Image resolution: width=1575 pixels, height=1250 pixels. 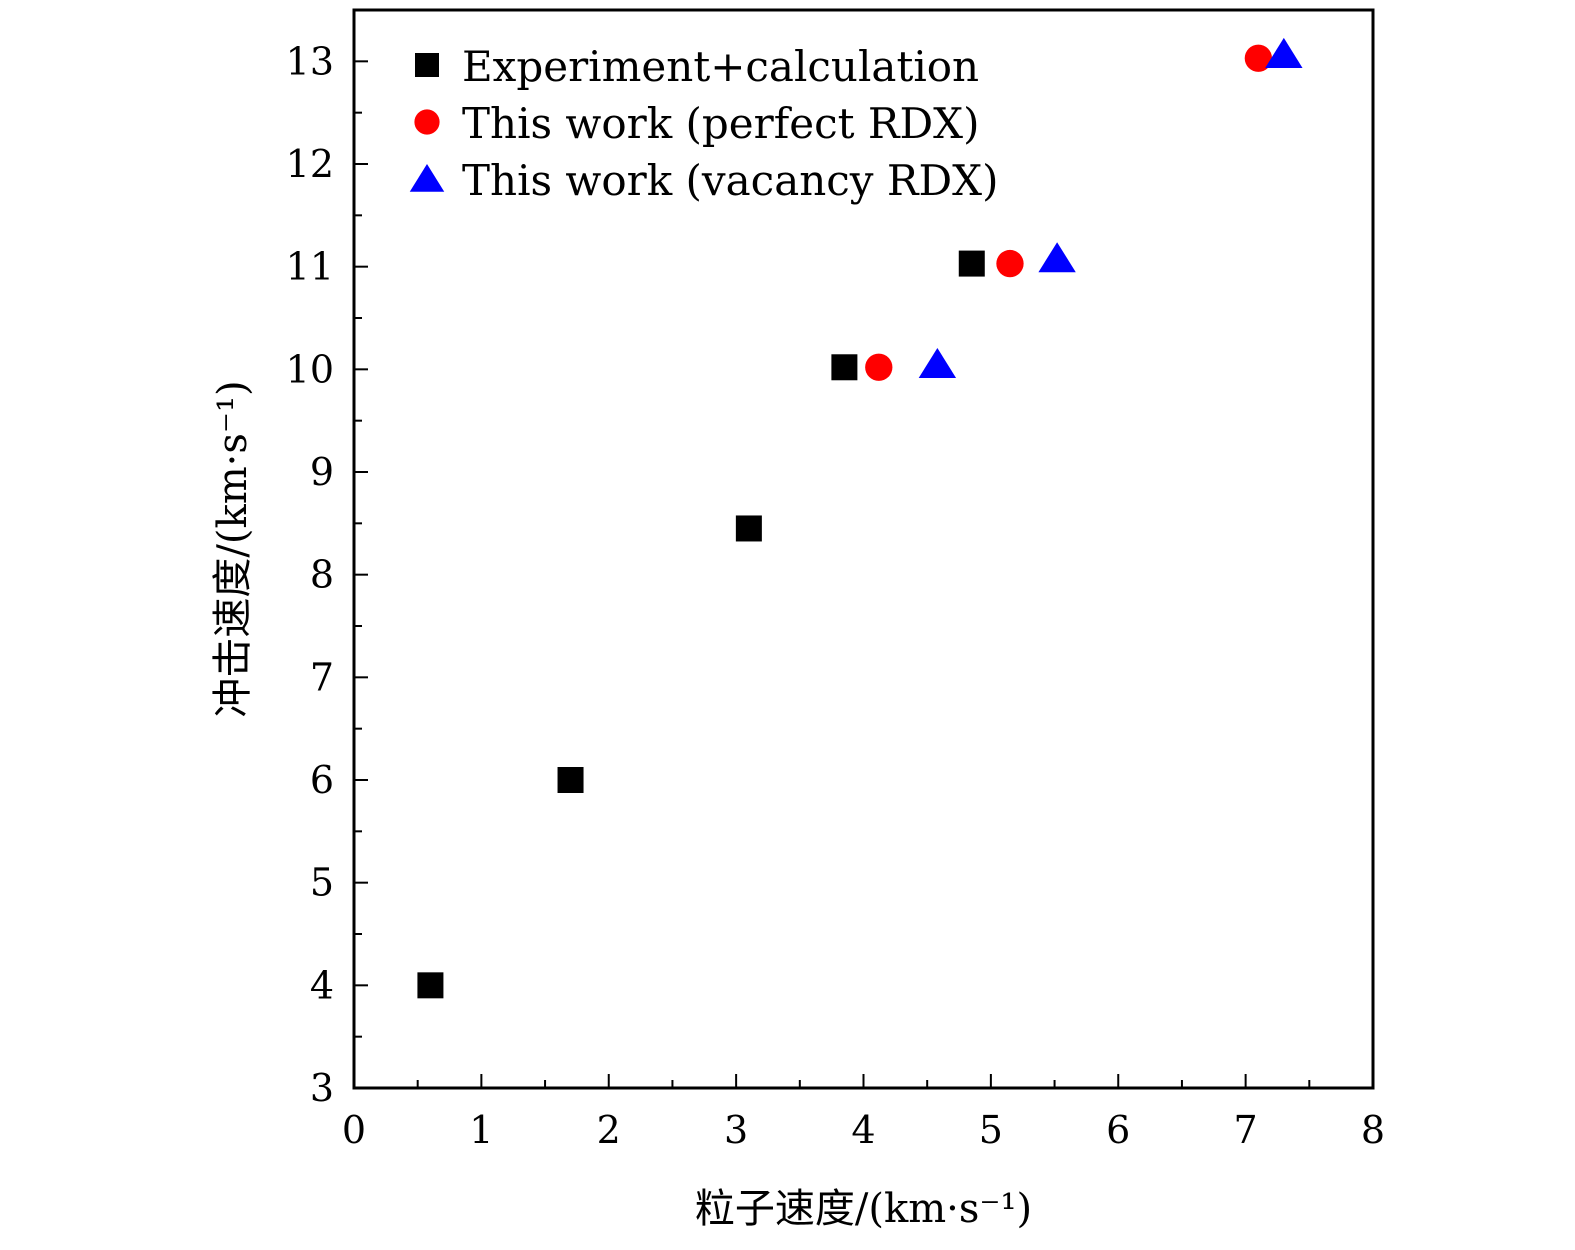 I want to click on y-tick-label: 6, so click(x=322, y=780).